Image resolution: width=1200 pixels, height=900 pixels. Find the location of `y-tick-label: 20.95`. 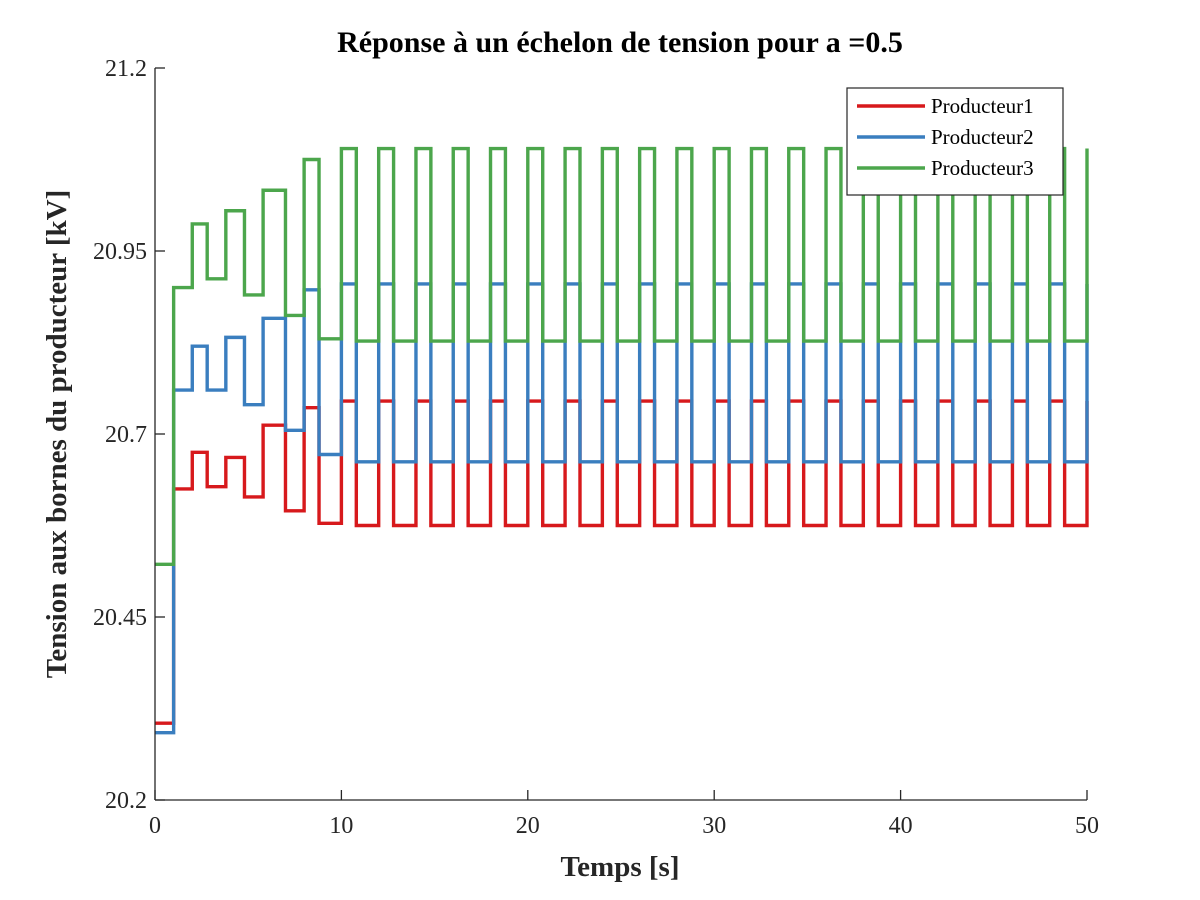

y-tick-label: 20.95 is located at coordinates (120, 252).